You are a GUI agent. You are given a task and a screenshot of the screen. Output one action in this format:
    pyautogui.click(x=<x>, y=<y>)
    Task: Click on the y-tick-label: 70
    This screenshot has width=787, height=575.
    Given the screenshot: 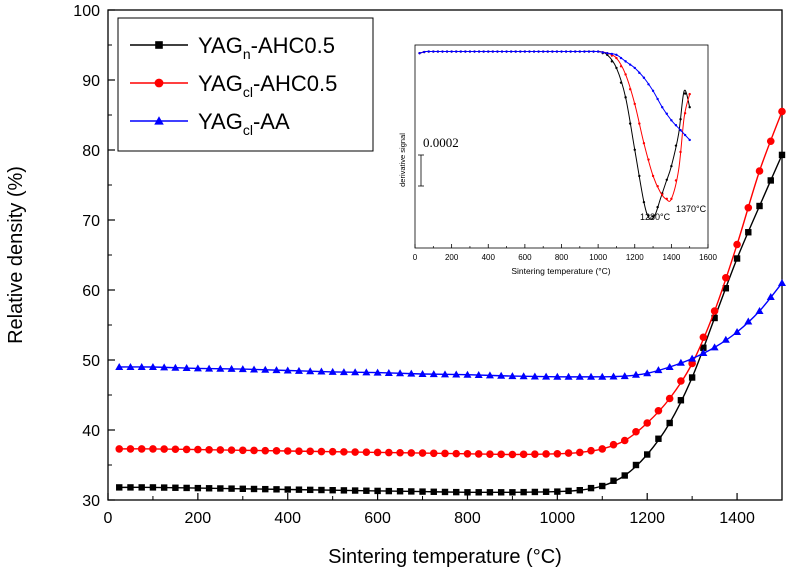 What is the action you would take?
    pyautogui.click(x=91, y=221)
    